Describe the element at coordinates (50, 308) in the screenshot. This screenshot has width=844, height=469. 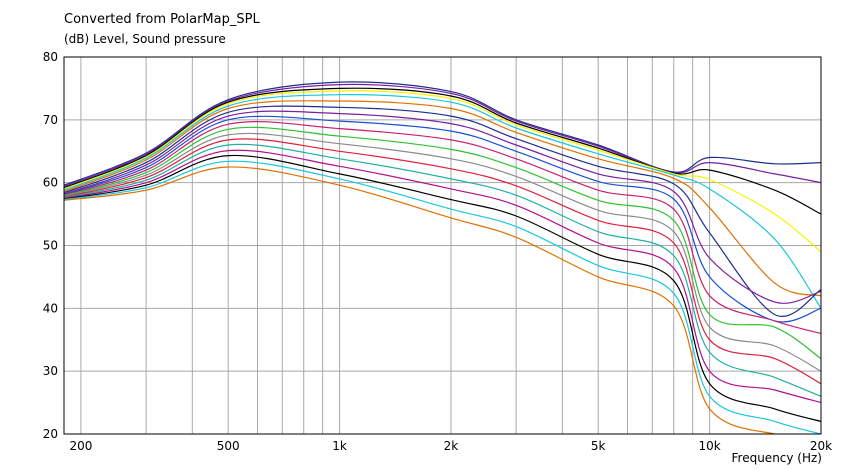
I see `y-tick-label: 40` at that location.